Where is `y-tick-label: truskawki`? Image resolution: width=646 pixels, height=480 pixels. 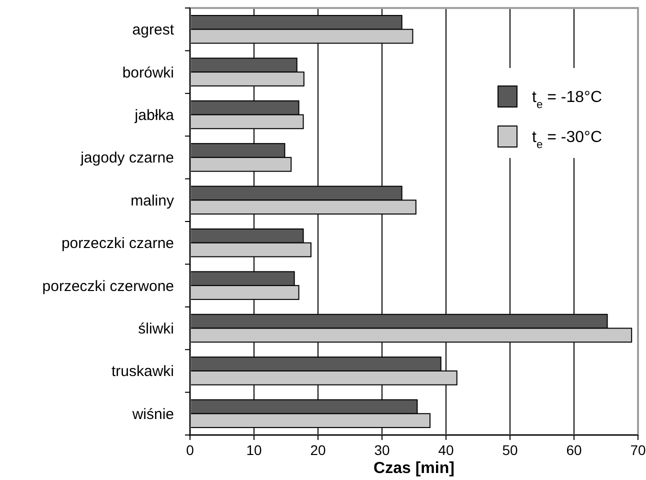 y-tick-label: truskawki is located at coordinates (142, 371).